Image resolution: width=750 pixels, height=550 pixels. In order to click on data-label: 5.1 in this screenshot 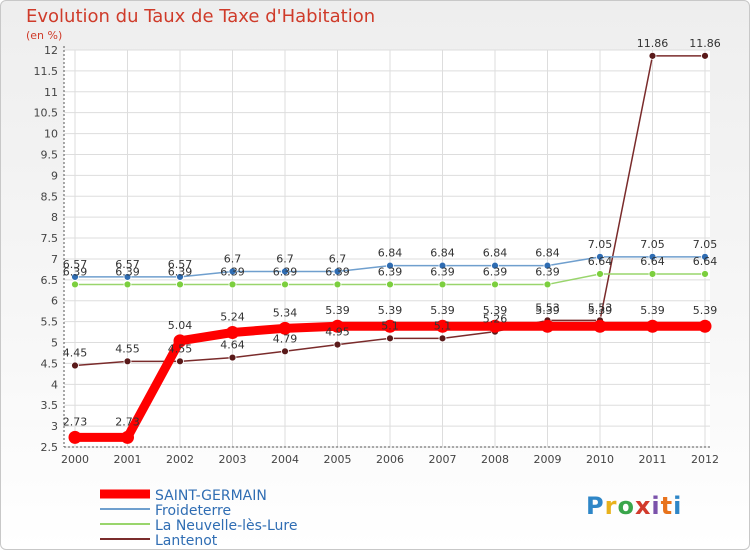, I will do `click(390, 325)`.